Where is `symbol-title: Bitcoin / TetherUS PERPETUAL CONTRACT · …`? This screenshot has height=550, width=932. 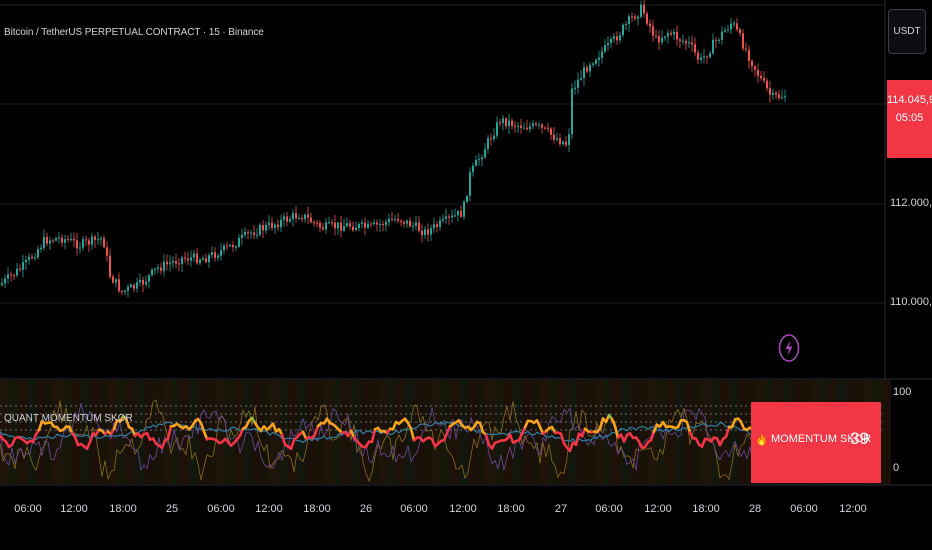 symbol-title: Bitcoin / TetherUS PERPETUAL CONTRACT · … is located at coordinates (134, 32).